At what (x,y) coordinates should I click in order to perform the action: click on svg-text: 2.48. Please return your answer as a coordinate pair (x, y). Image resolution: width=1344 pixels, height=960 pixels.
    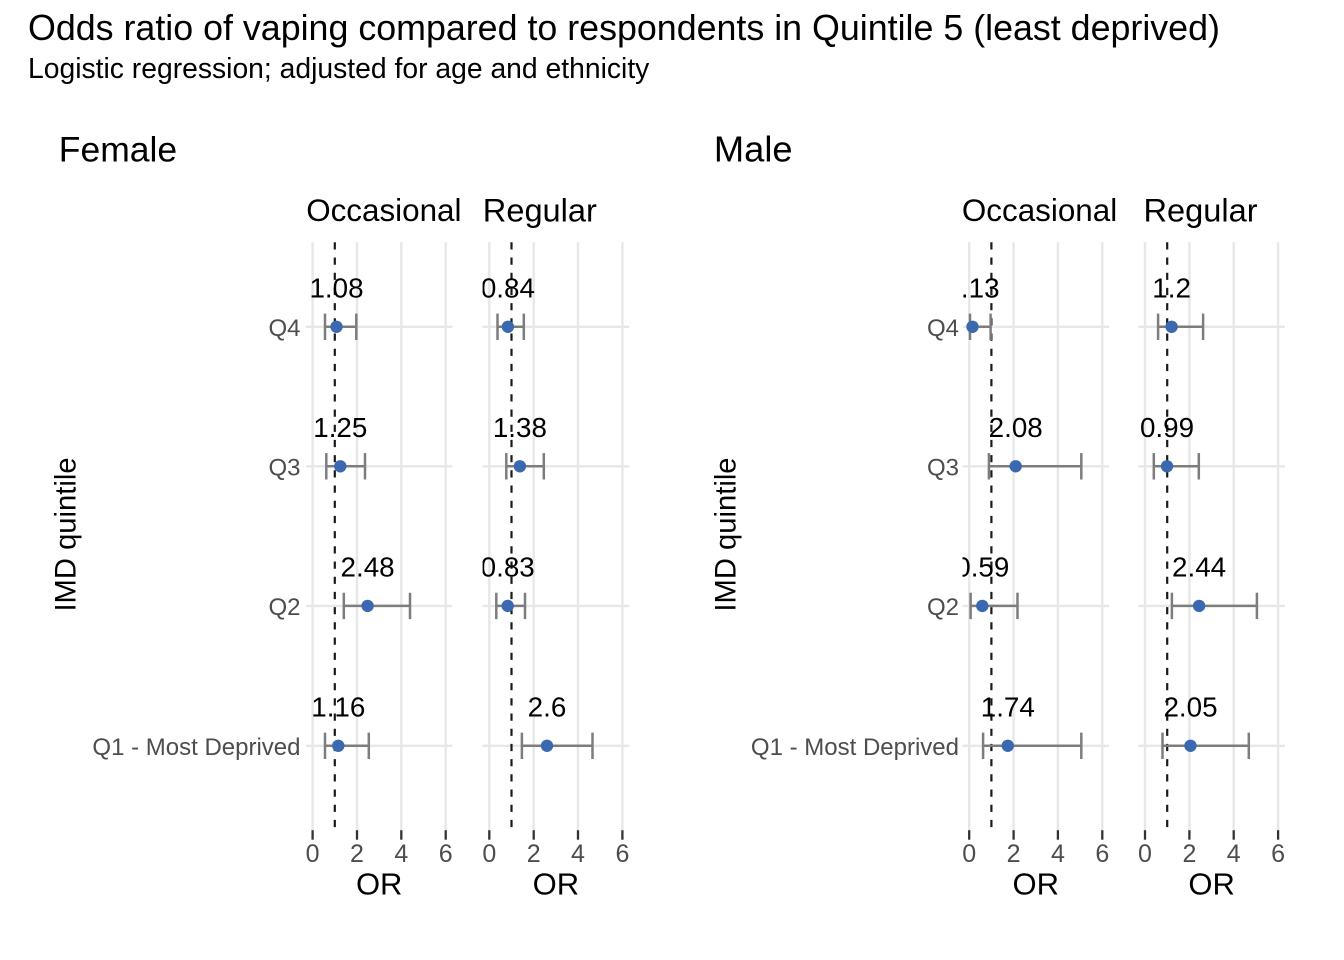
    Looking at the image, I should click on (368, 567).